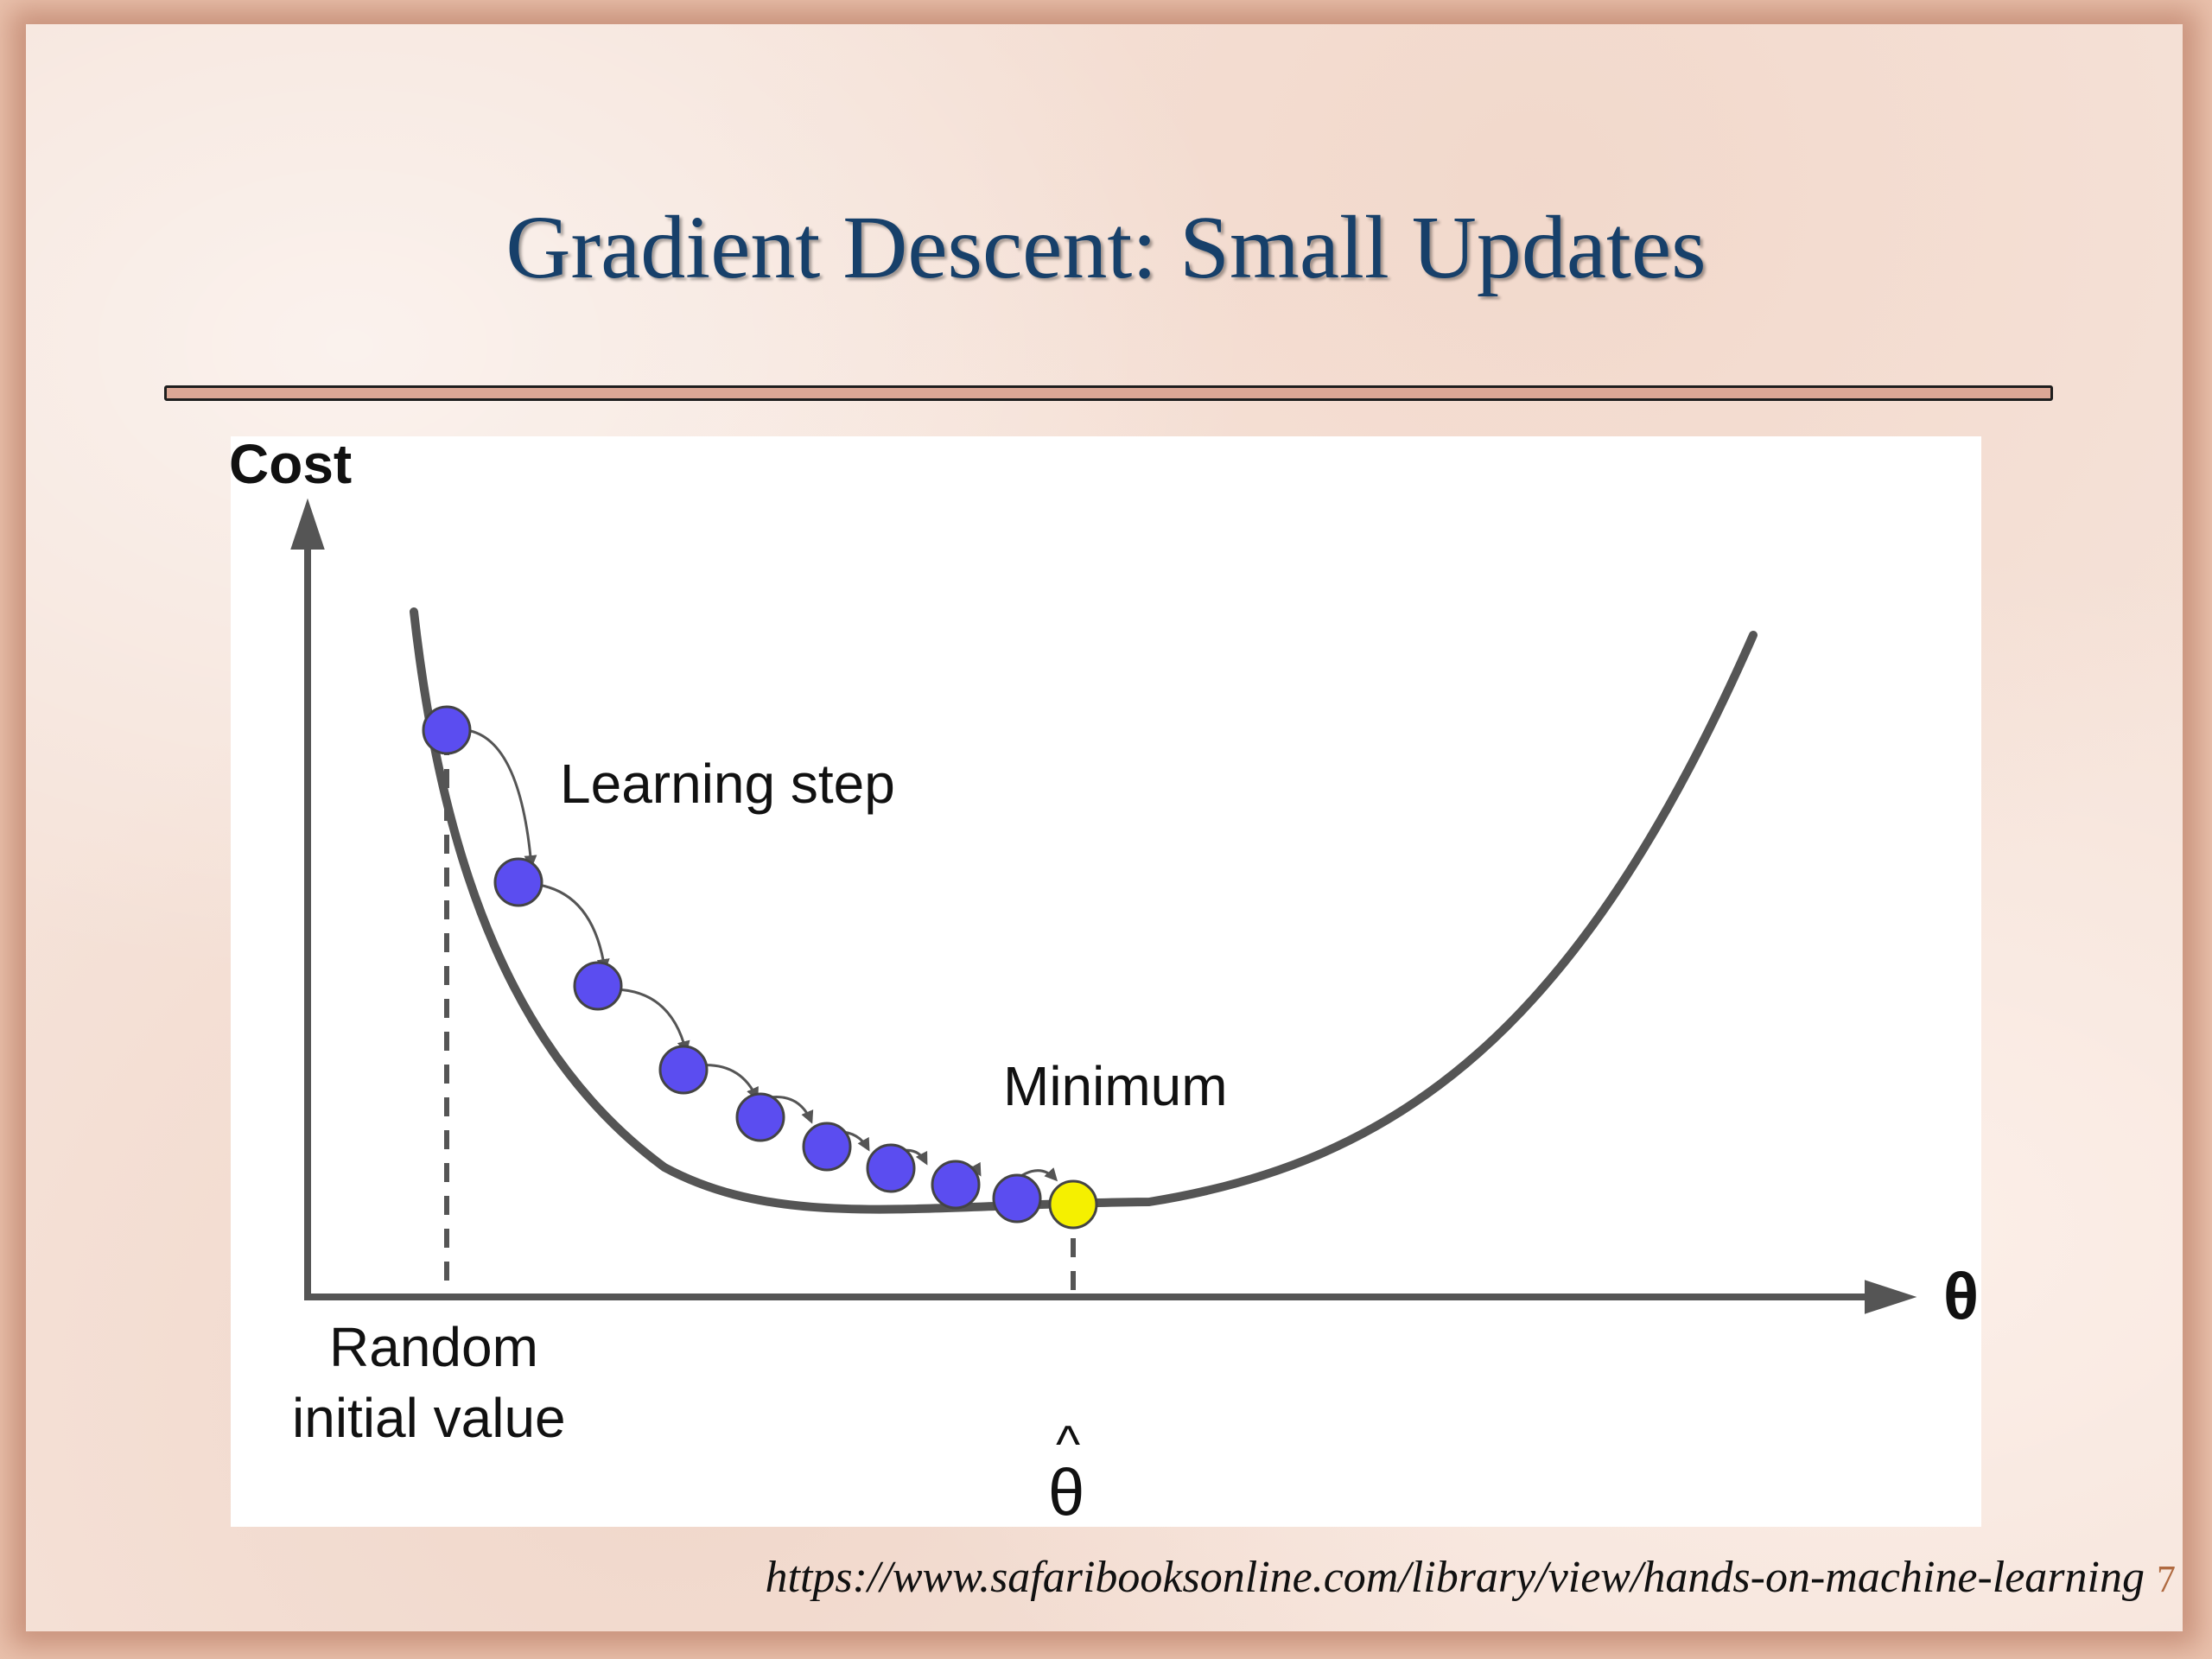 This screenshot has width=2212, height=1659. What do you see at coordinates (433, 1347) in the screenshot?
I see `initial-value-label-line1: Random` at bounding box center [433, 1347].